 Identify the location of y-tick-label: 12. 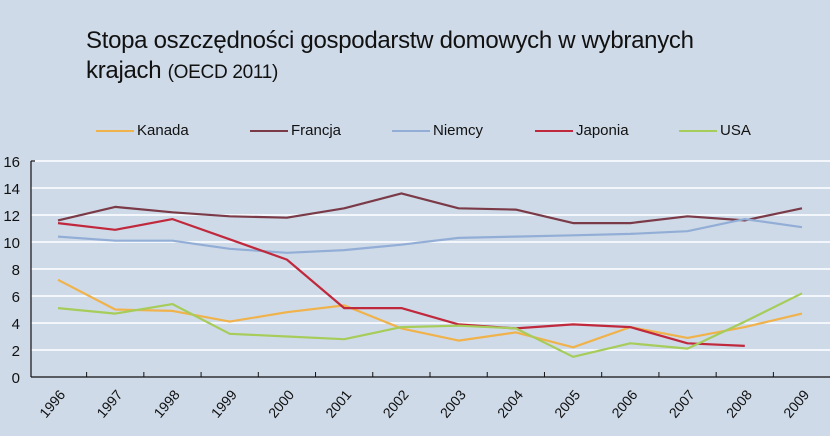
(11, 216).